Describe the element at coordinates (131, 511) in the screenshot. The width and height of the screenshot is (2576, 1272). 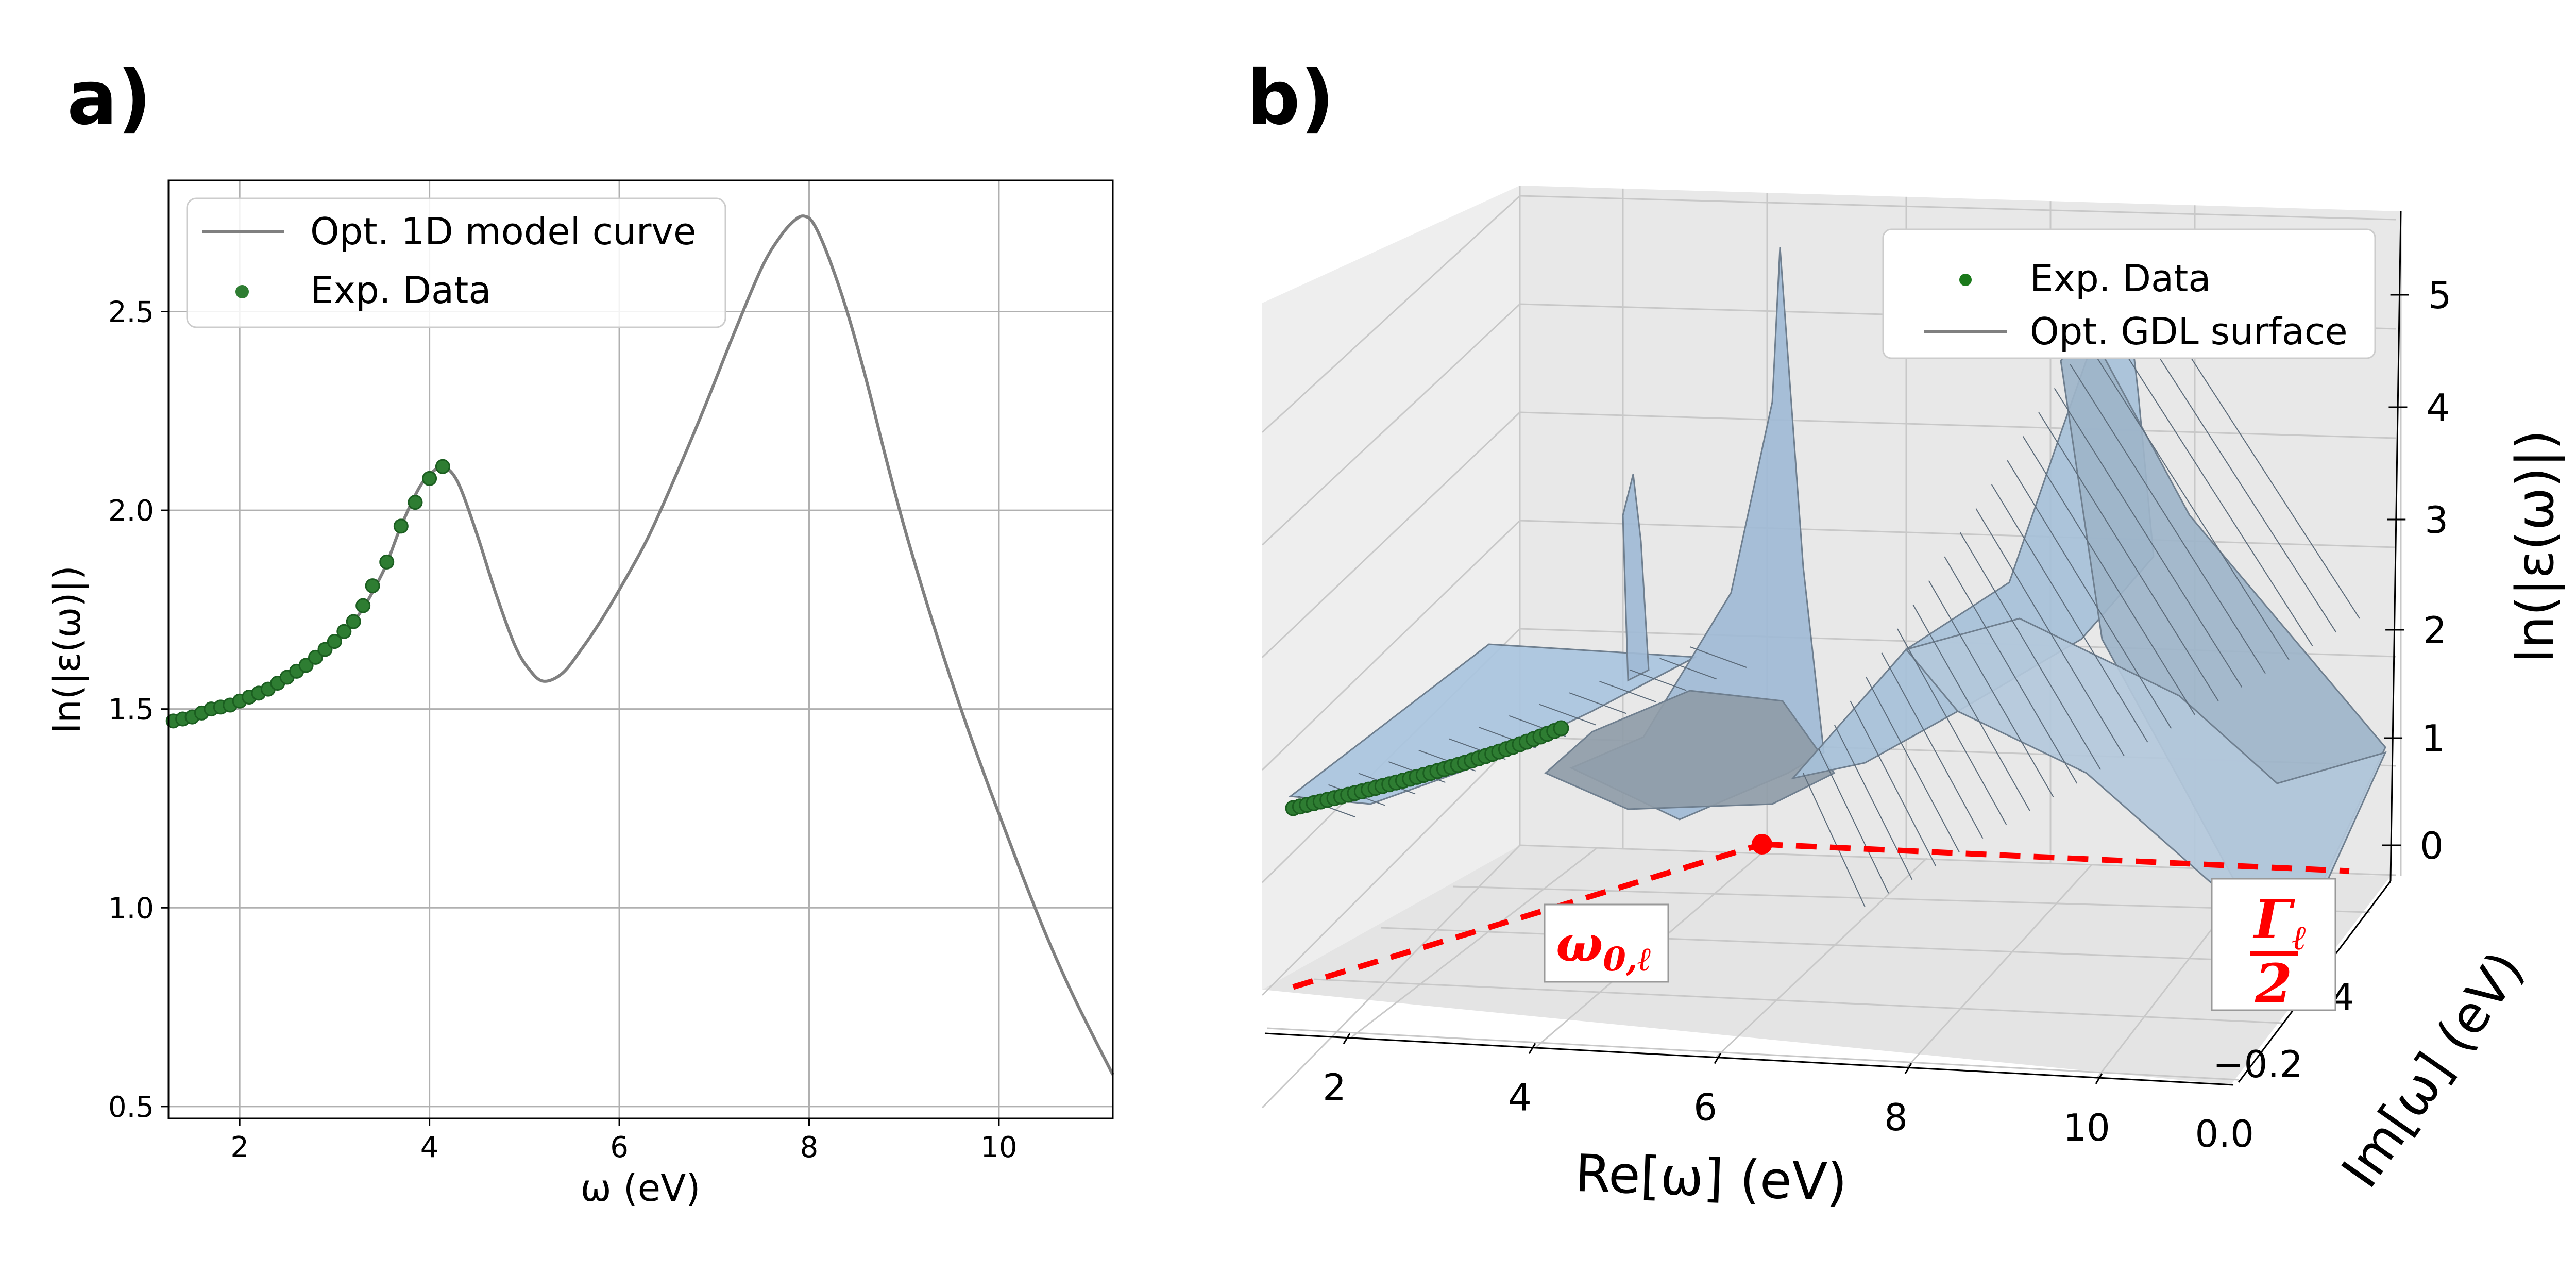
I see `y-tick-label: 2.0` at that location.